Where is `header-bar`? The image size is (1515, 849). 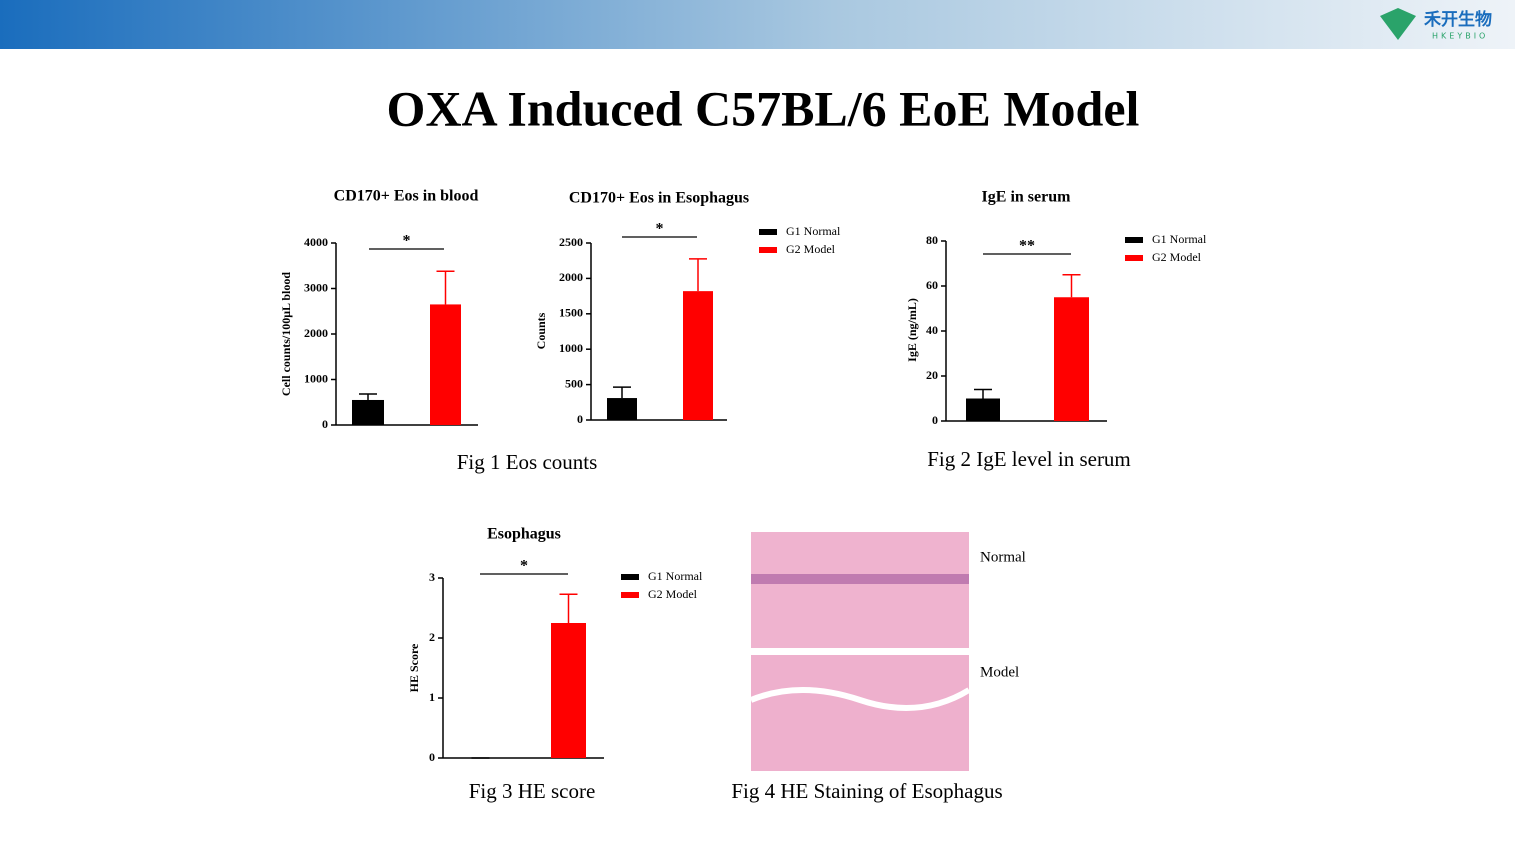
header-bar is located at coordinates (757, 24).